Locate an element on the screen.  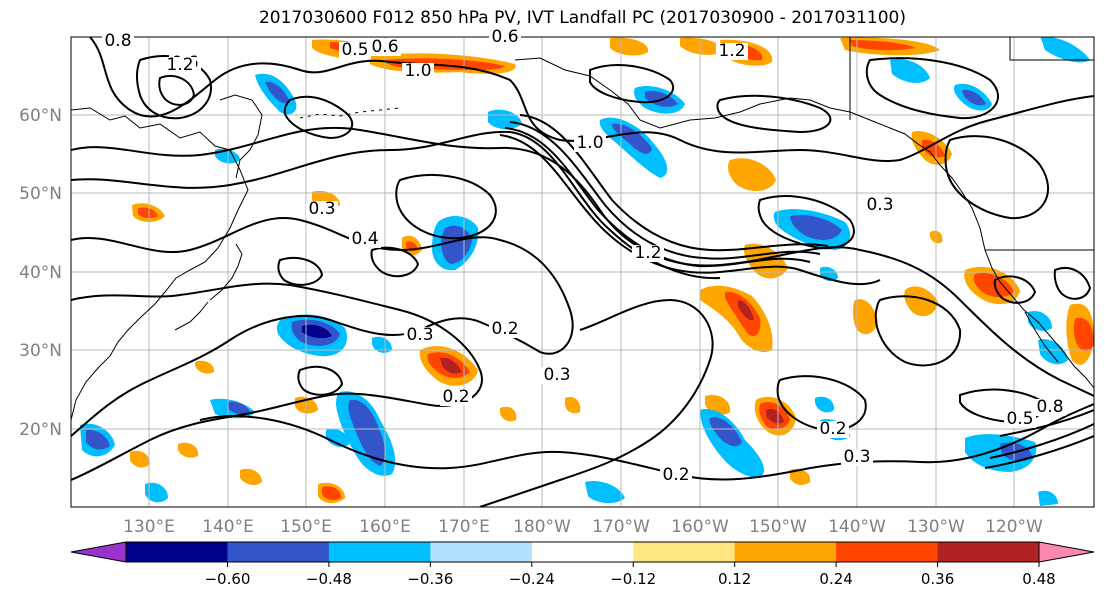
latitude-label: 60°N is located at coordinates (40, 116).